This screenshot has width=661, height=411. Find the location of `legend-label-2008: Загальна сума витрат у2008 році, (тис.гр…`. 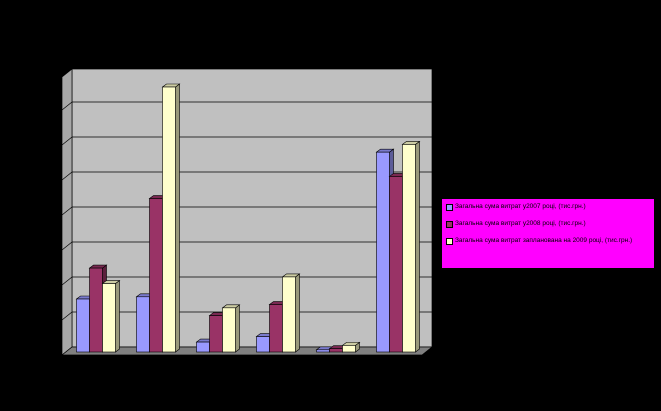

legend-label-2008: Загальна сума витрат у2008 році, (тис.гр… is located at coordinates (520, 223).